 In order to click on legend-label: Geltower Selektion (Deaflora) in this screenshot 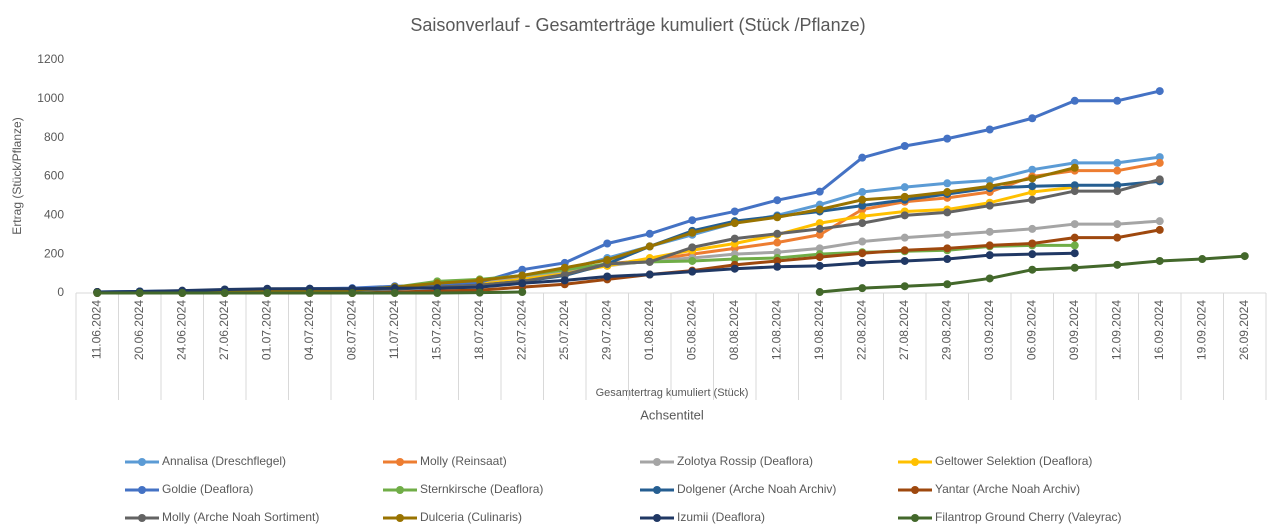, I will do `click(1013, 461)`.